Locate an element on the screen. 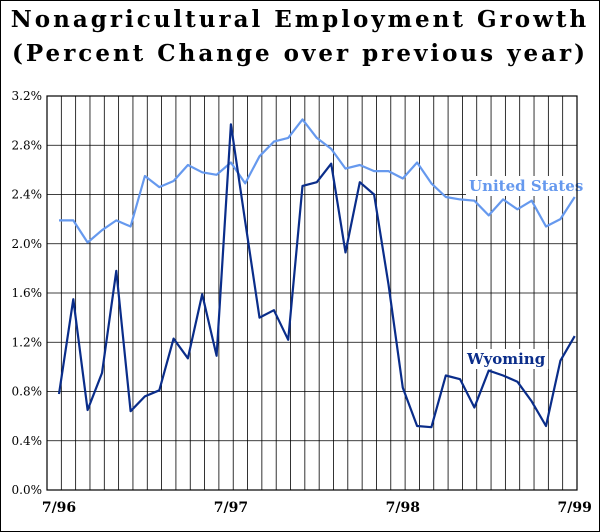 The width and height of the screenshot is (600, 532). y-axis-tick-labels: 0.0% 0.4% 0.8% 1.2% 1.6% 2.0% 2.4% 2.8% 3.2% is located at coordinates (27, 293).